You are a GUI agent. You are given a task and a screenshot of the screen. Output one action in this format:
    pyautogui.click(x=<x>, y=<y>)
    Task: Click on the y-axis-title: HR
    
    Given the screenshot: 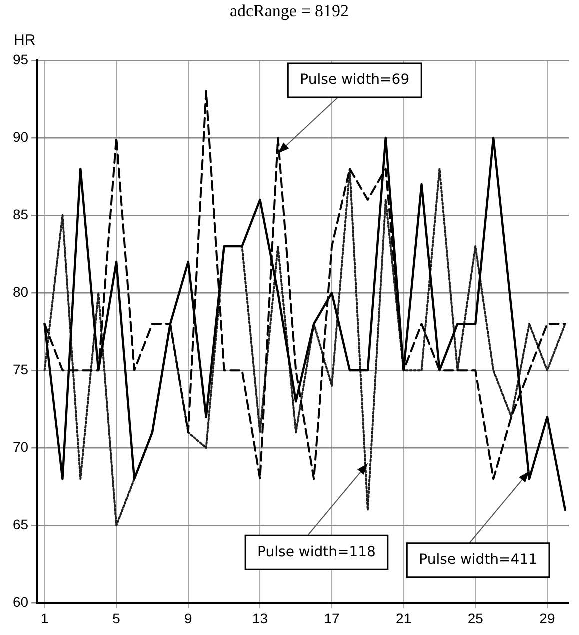 What is the action you would take?
    pyautogui.click(x=25, y=41)
    